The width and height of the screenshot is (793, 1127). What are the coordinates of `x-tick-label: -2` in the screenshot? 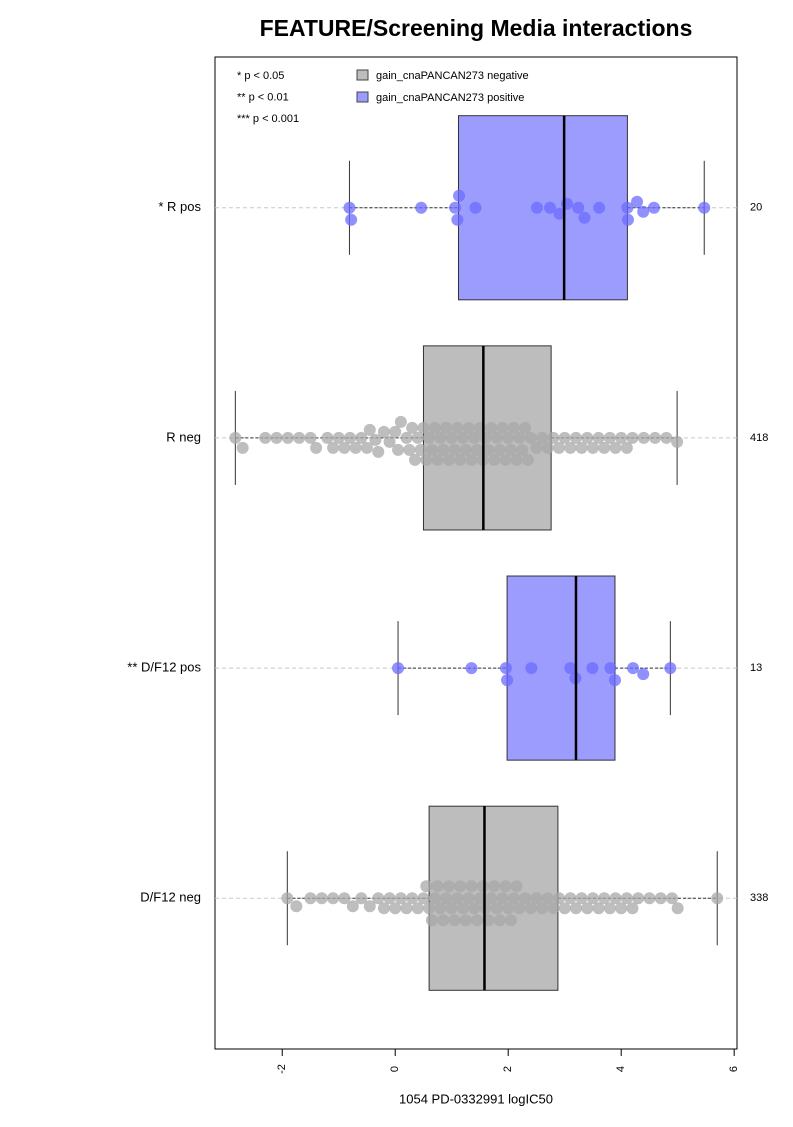 It's located at (282, 1069).